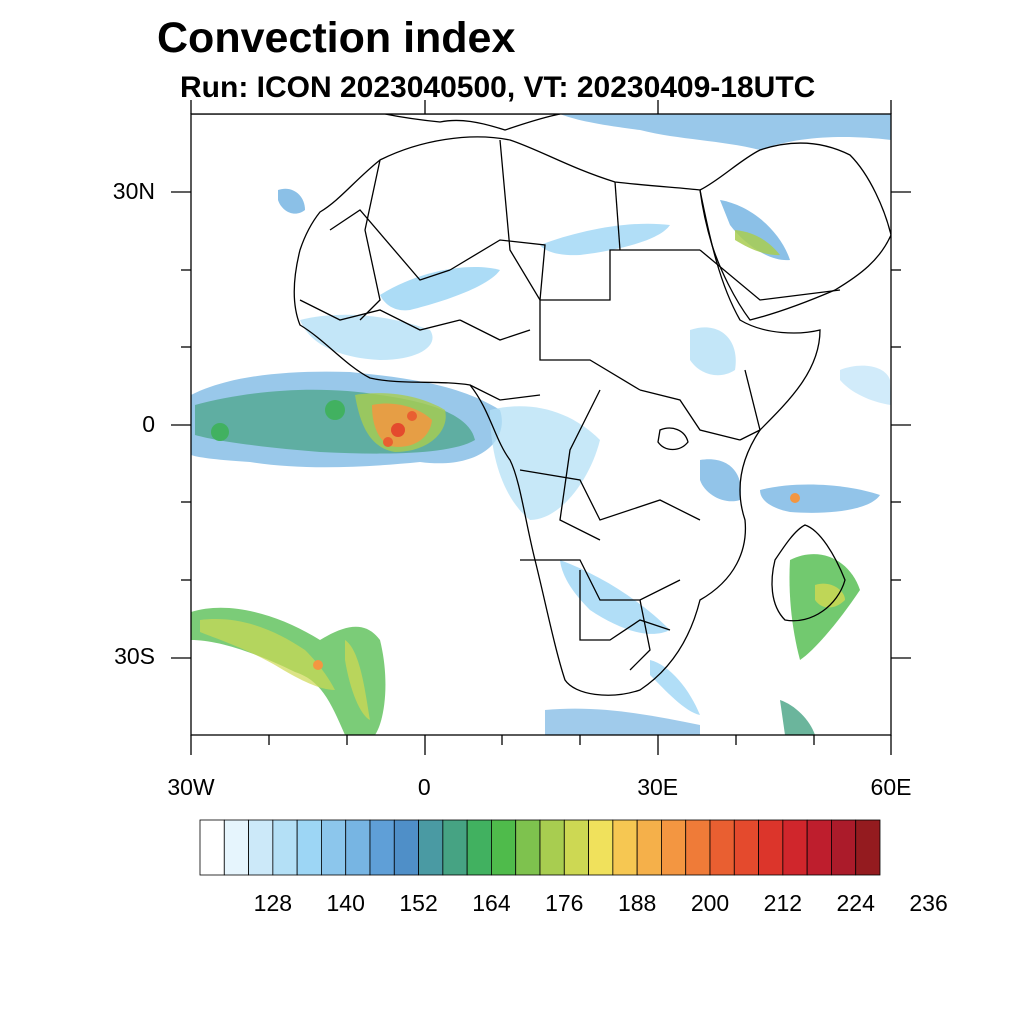 The height and width of the screenshot is (1024, 1024). I want to click on field-blob-southern-africa, so click(615, 597).